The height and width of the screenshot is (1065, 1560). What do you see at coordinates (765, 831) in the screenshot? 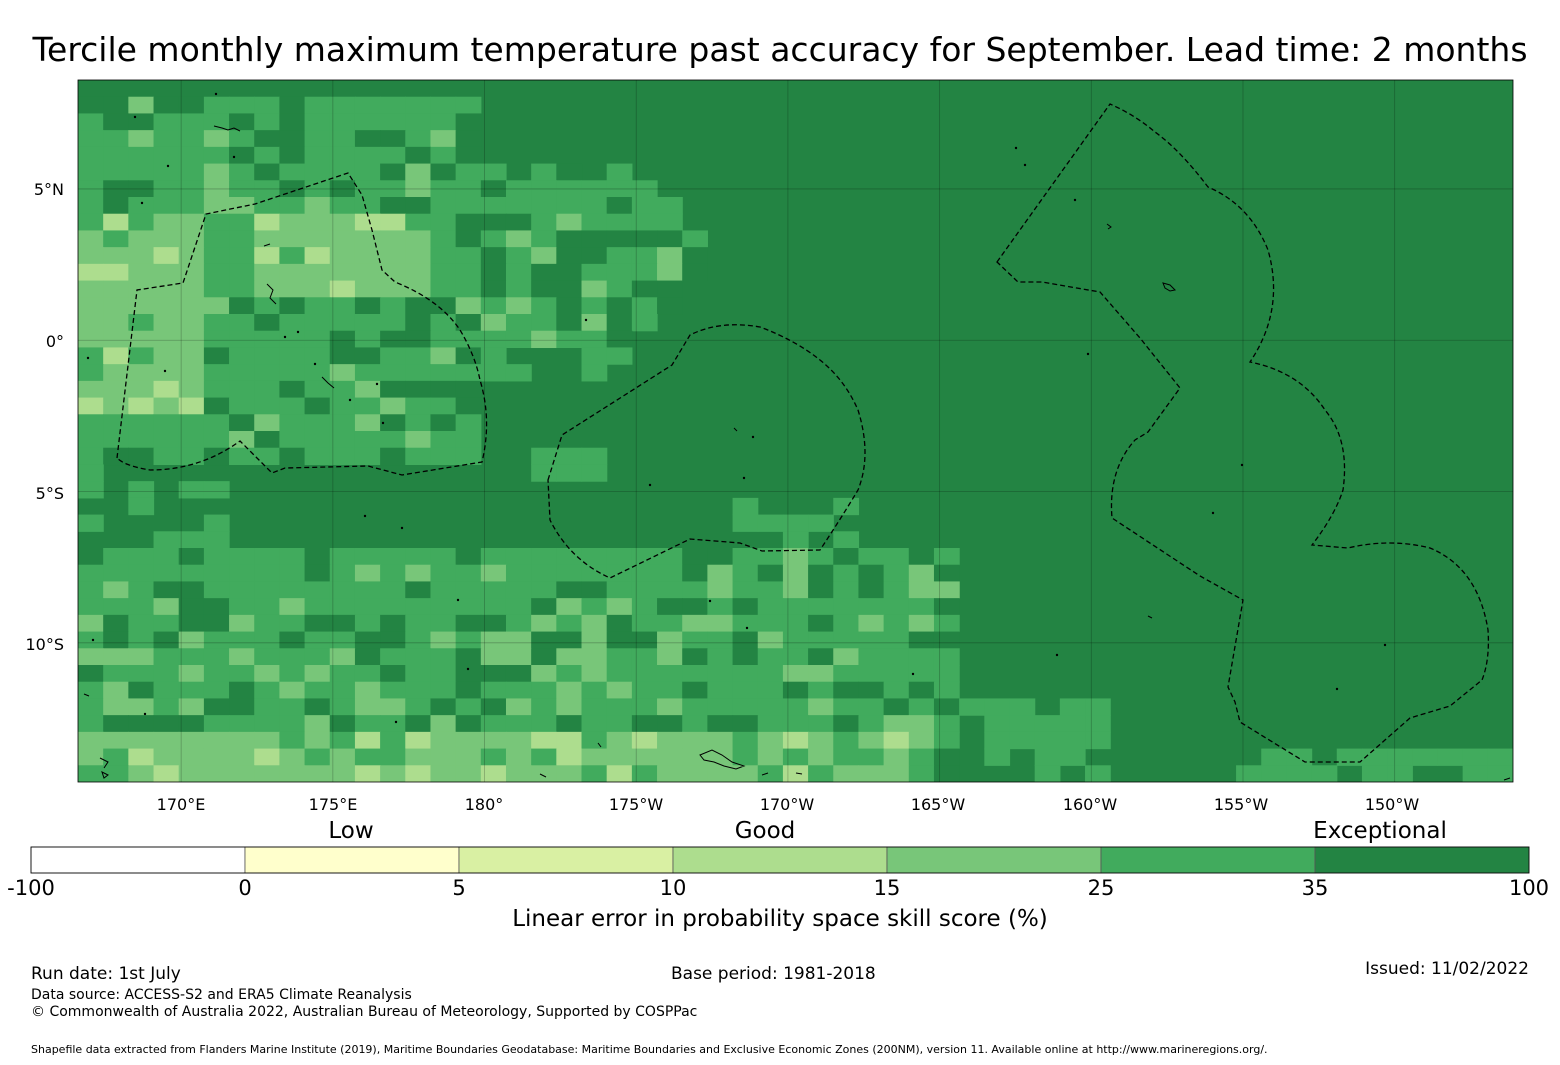
I see `category-label-good: Good` at bounding box center [765, 831].